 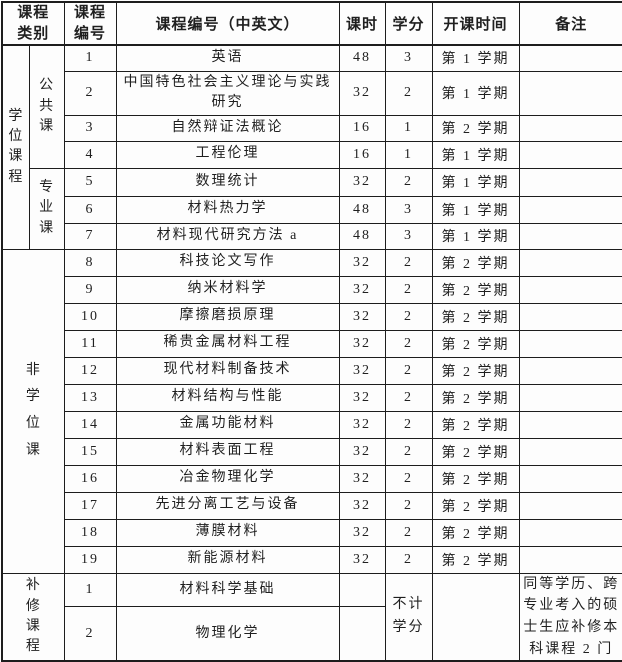 I want to click on course-row: 15 材料表面工程 32 2 第 2 学期, so click(x=312, y=451).